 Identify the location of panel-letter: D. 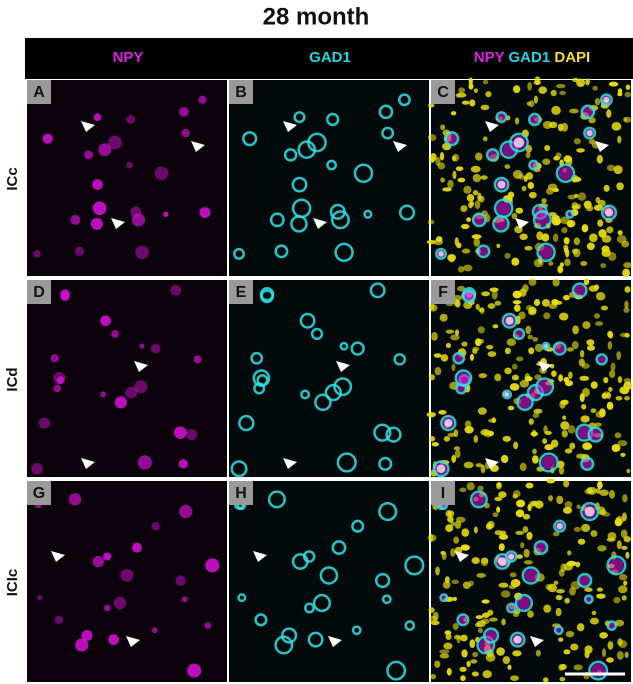
(39, 292).